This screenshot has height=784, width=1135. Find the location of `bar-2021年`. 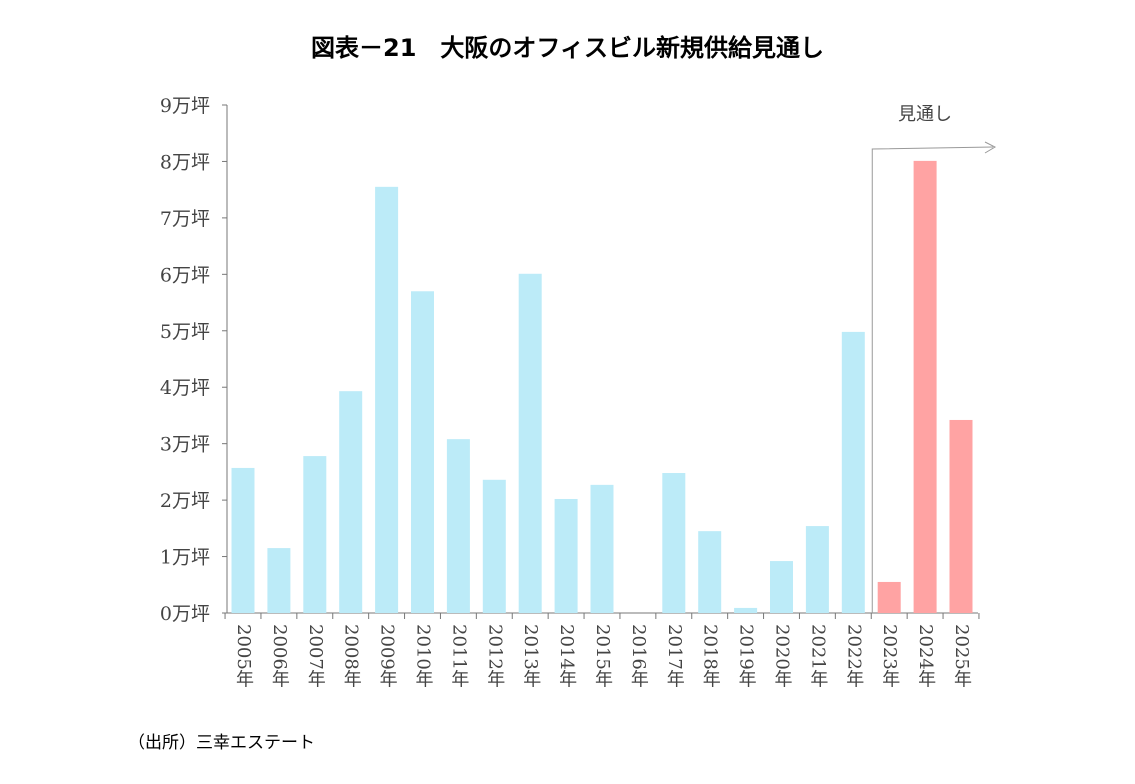

bar-2021年 is located at coordinates (817, 569).